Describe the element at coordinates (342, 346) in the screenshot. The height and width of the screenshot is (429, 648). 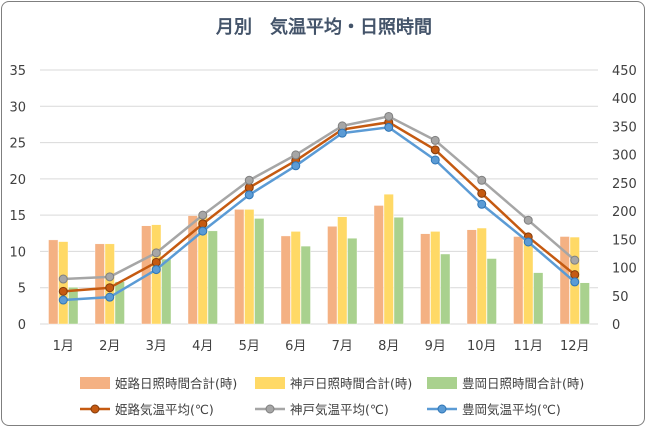
I see `x-tick-label: 7月` at that location.